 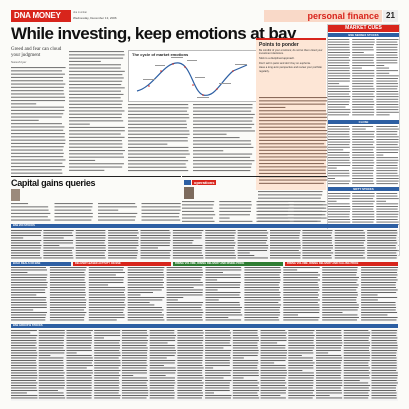 What do you see at coordinates (363, 77) in the screenshot?
I see `market-cues-rows` at bounding box center [363, 77].